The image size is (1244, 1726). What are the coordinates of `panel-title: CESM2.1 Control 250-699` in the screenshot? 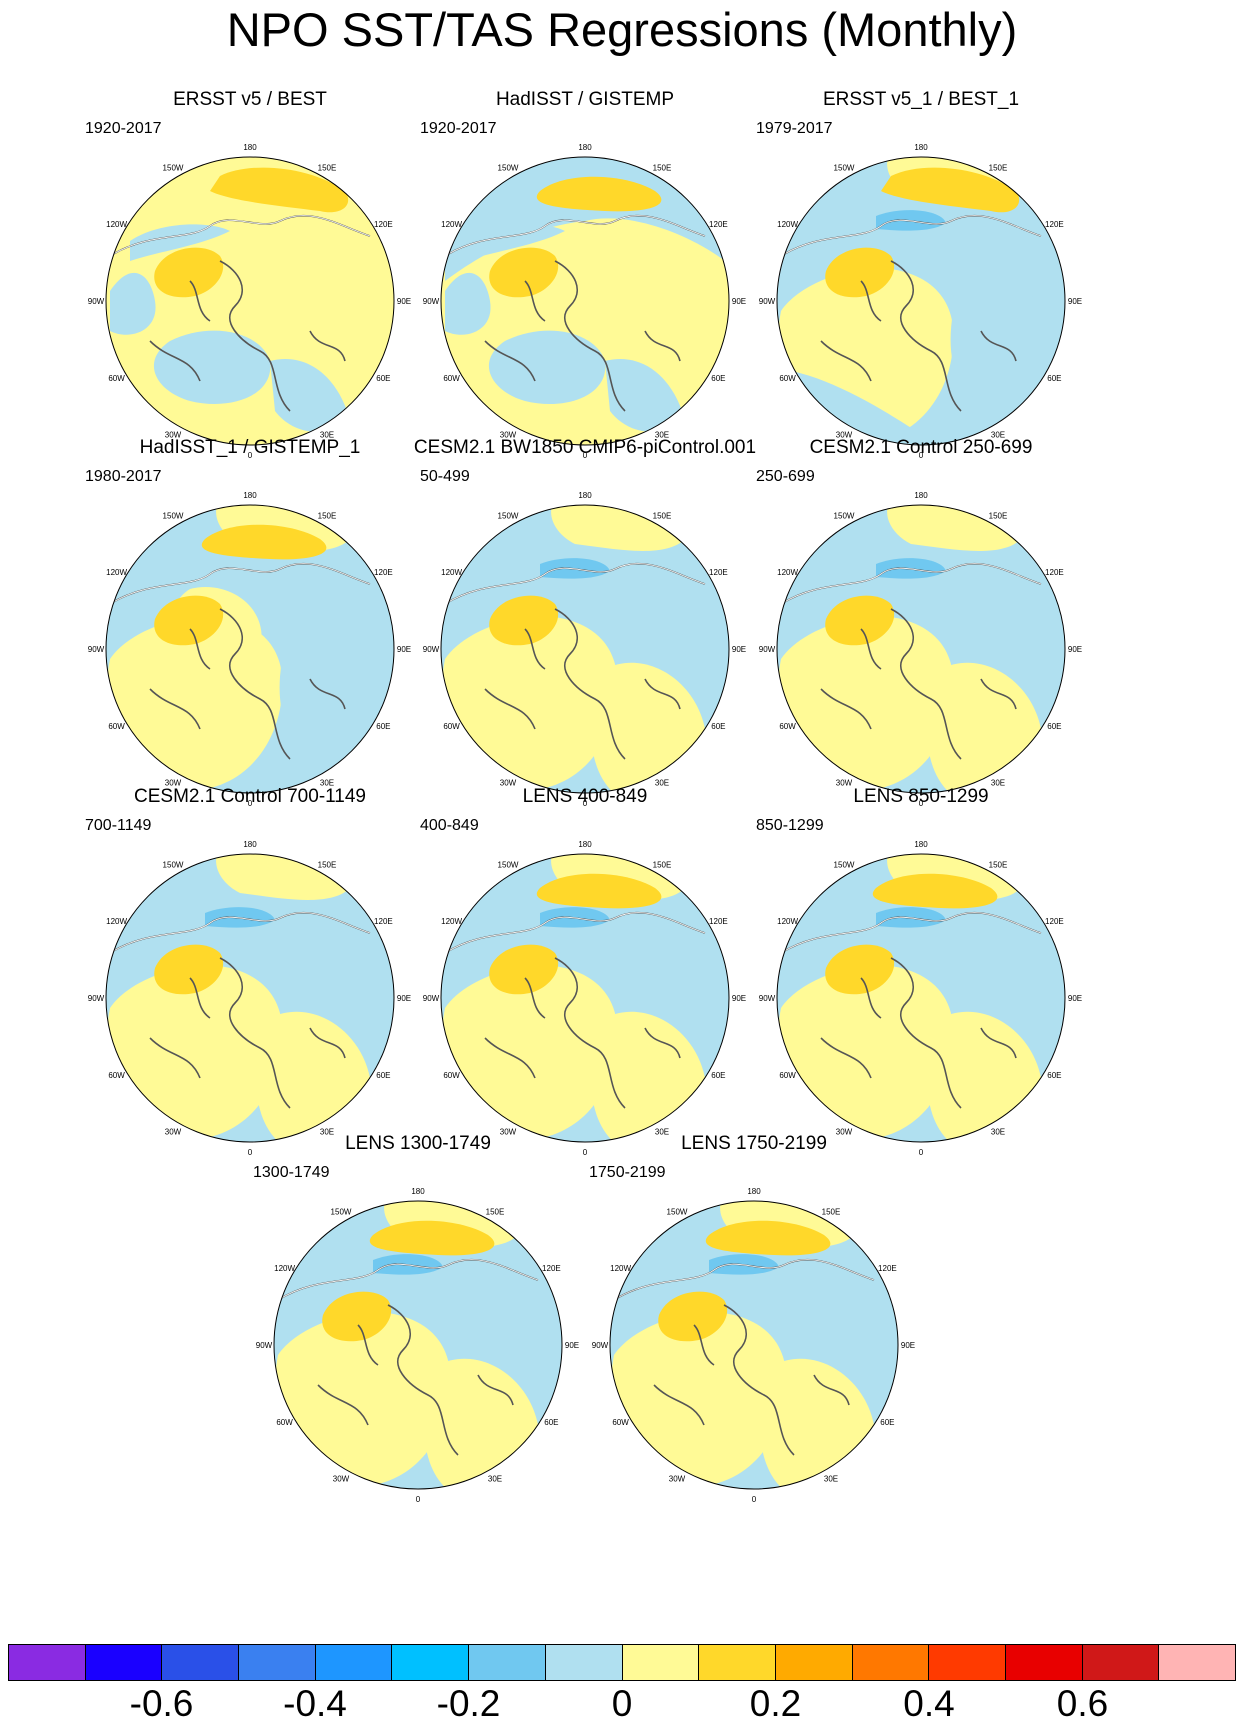 It's located at (921, 447).